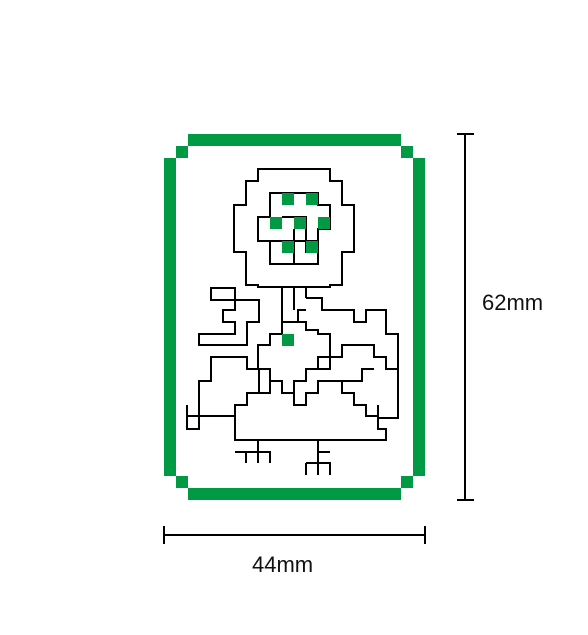  I want to click on height-dimension, so click(465, 317).